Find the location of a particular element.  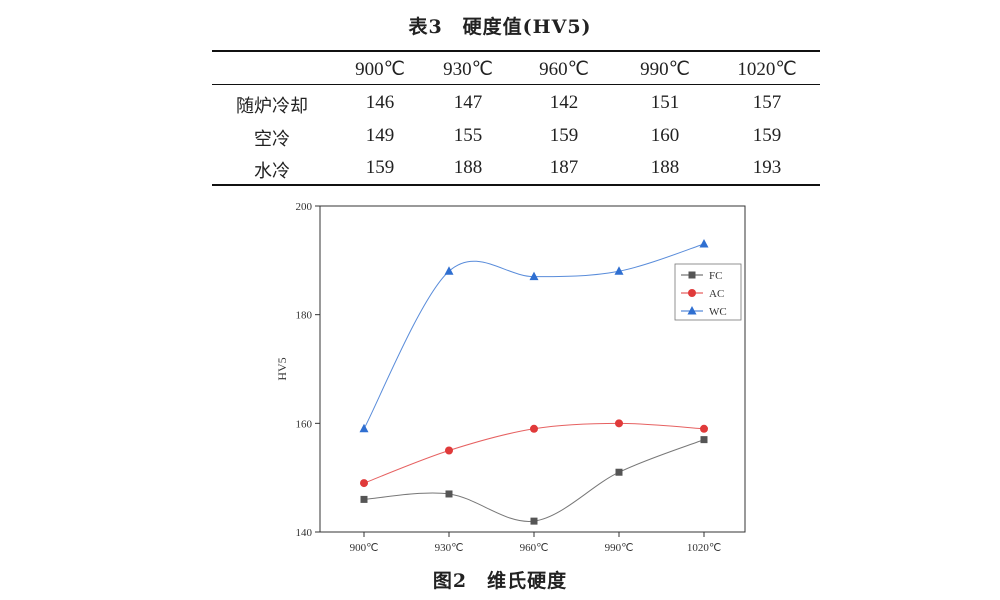

table-bottom-rule is located at coordinates (516, 185).